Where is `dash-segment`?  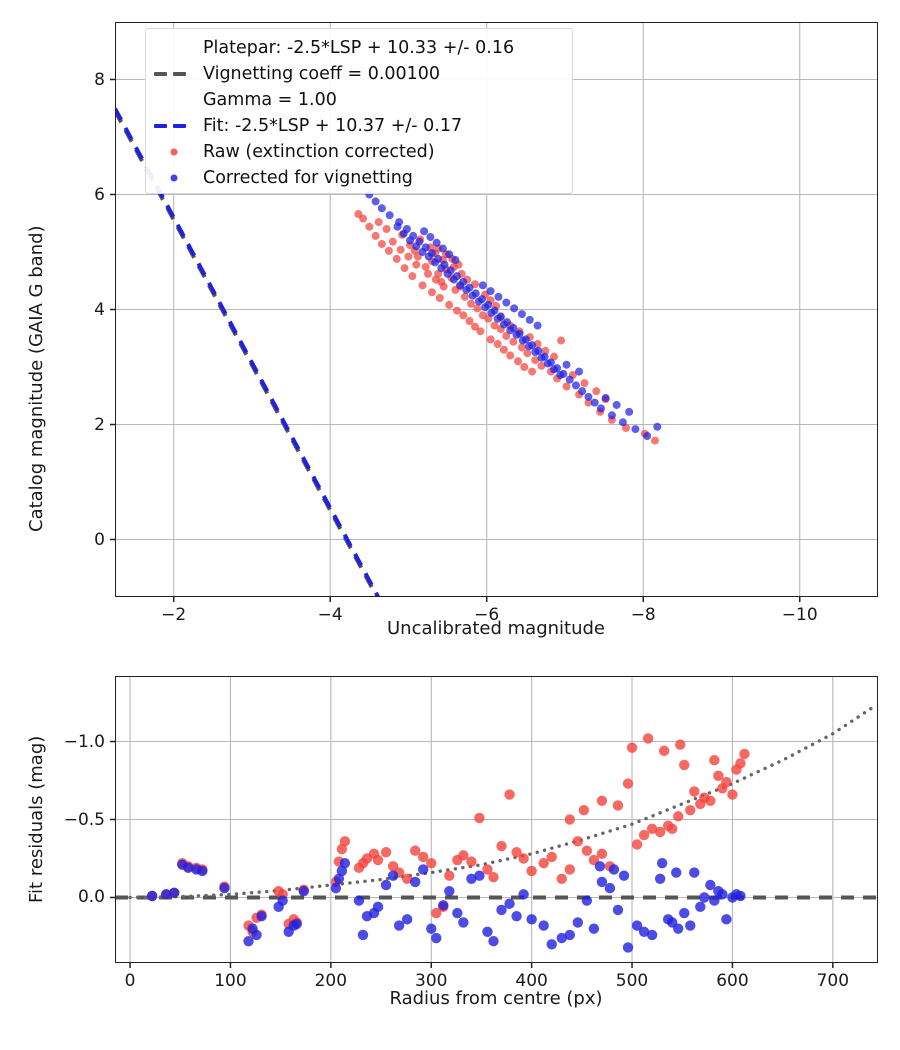
dash-segment is located at coordinates (179, 126).